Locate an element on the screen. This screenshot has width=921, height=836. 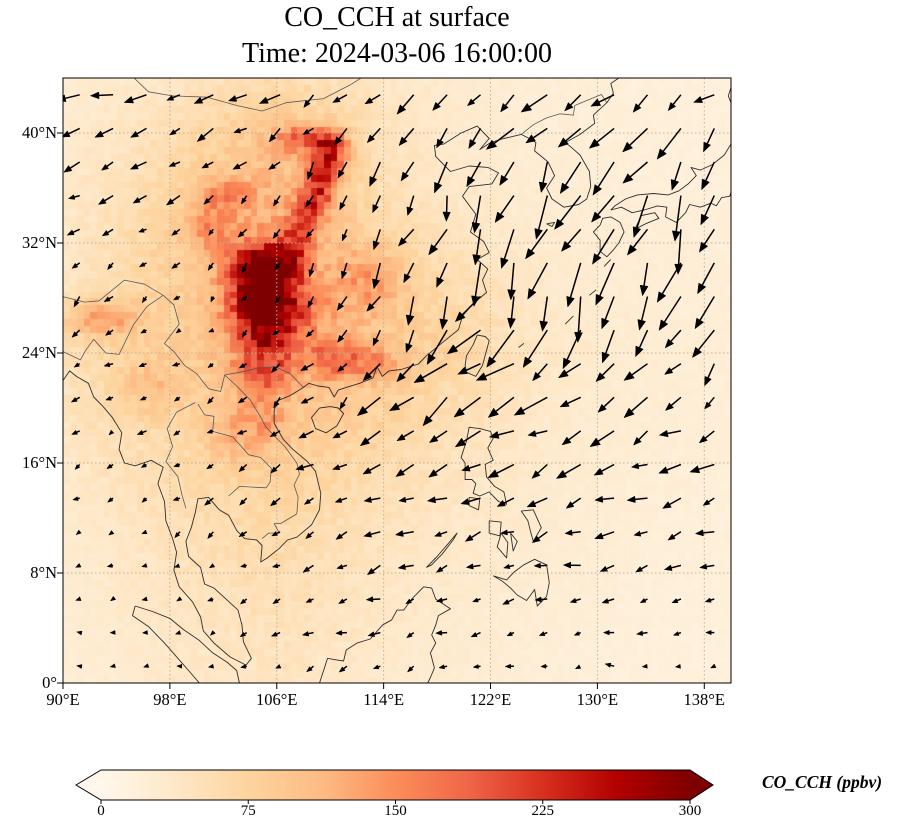
plot-title: CO_CCH at surface is located at coordinates (397, 17).